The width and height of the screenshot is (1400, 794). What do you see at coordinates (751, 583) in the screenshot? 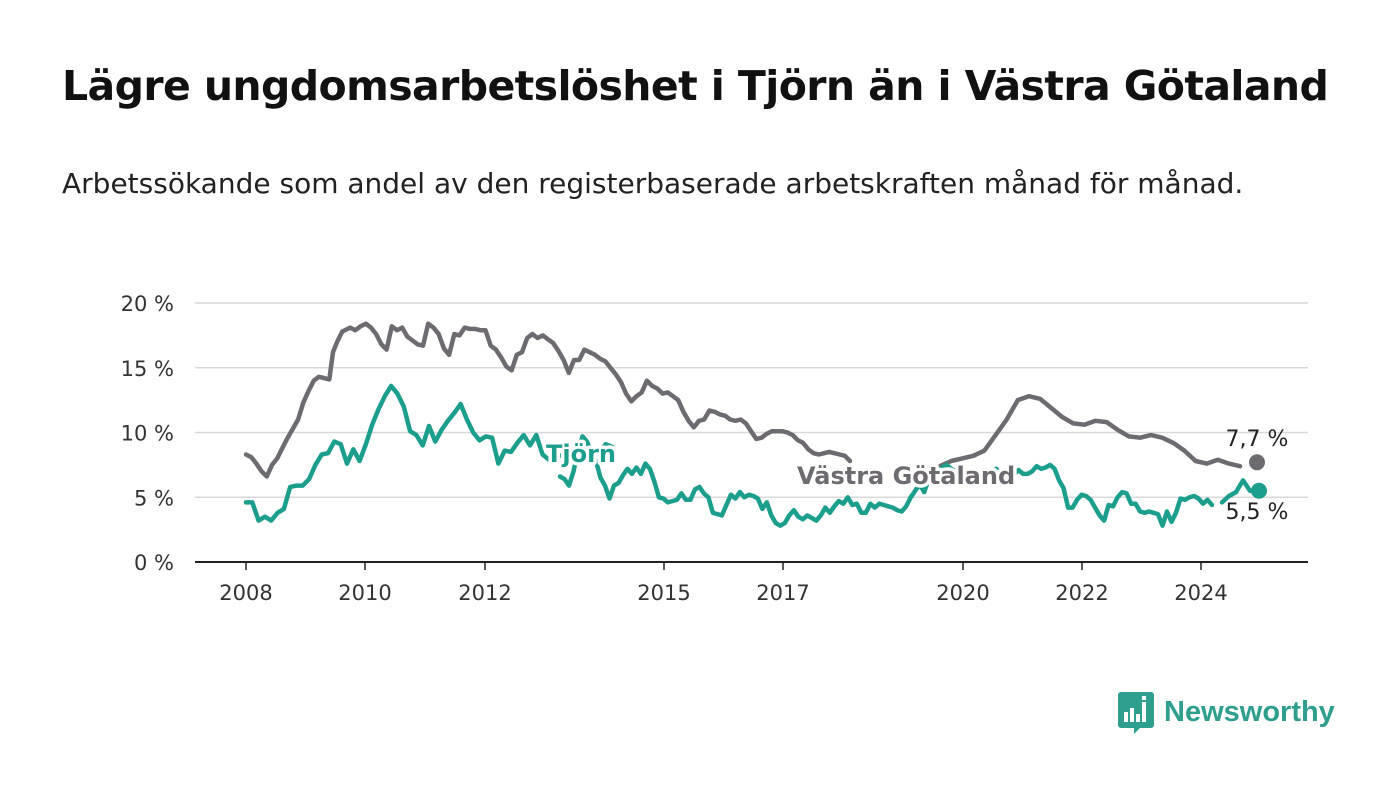
I see `x-axis: 2008 2010 2012 2015 2017 2020 2022 2024` at bounding box center [751, 583].